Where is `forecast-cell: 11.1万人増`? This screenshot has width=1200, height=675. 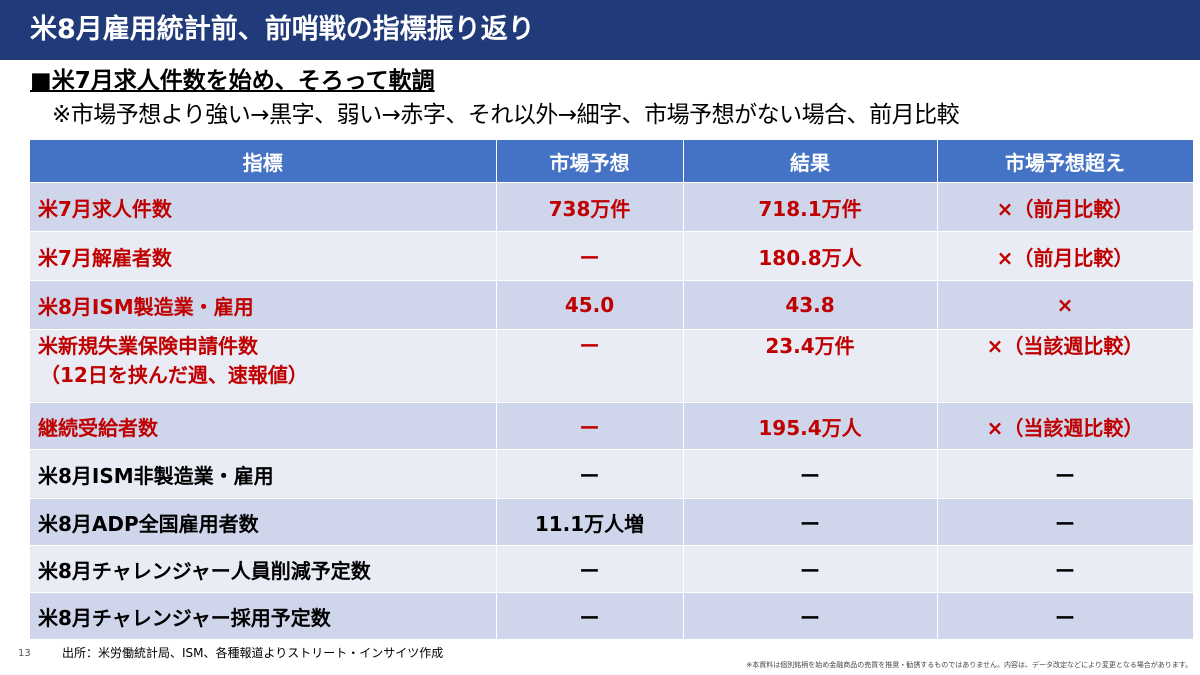
forecast-cell: 11.1万人増 is located at coordinates (590, 522).